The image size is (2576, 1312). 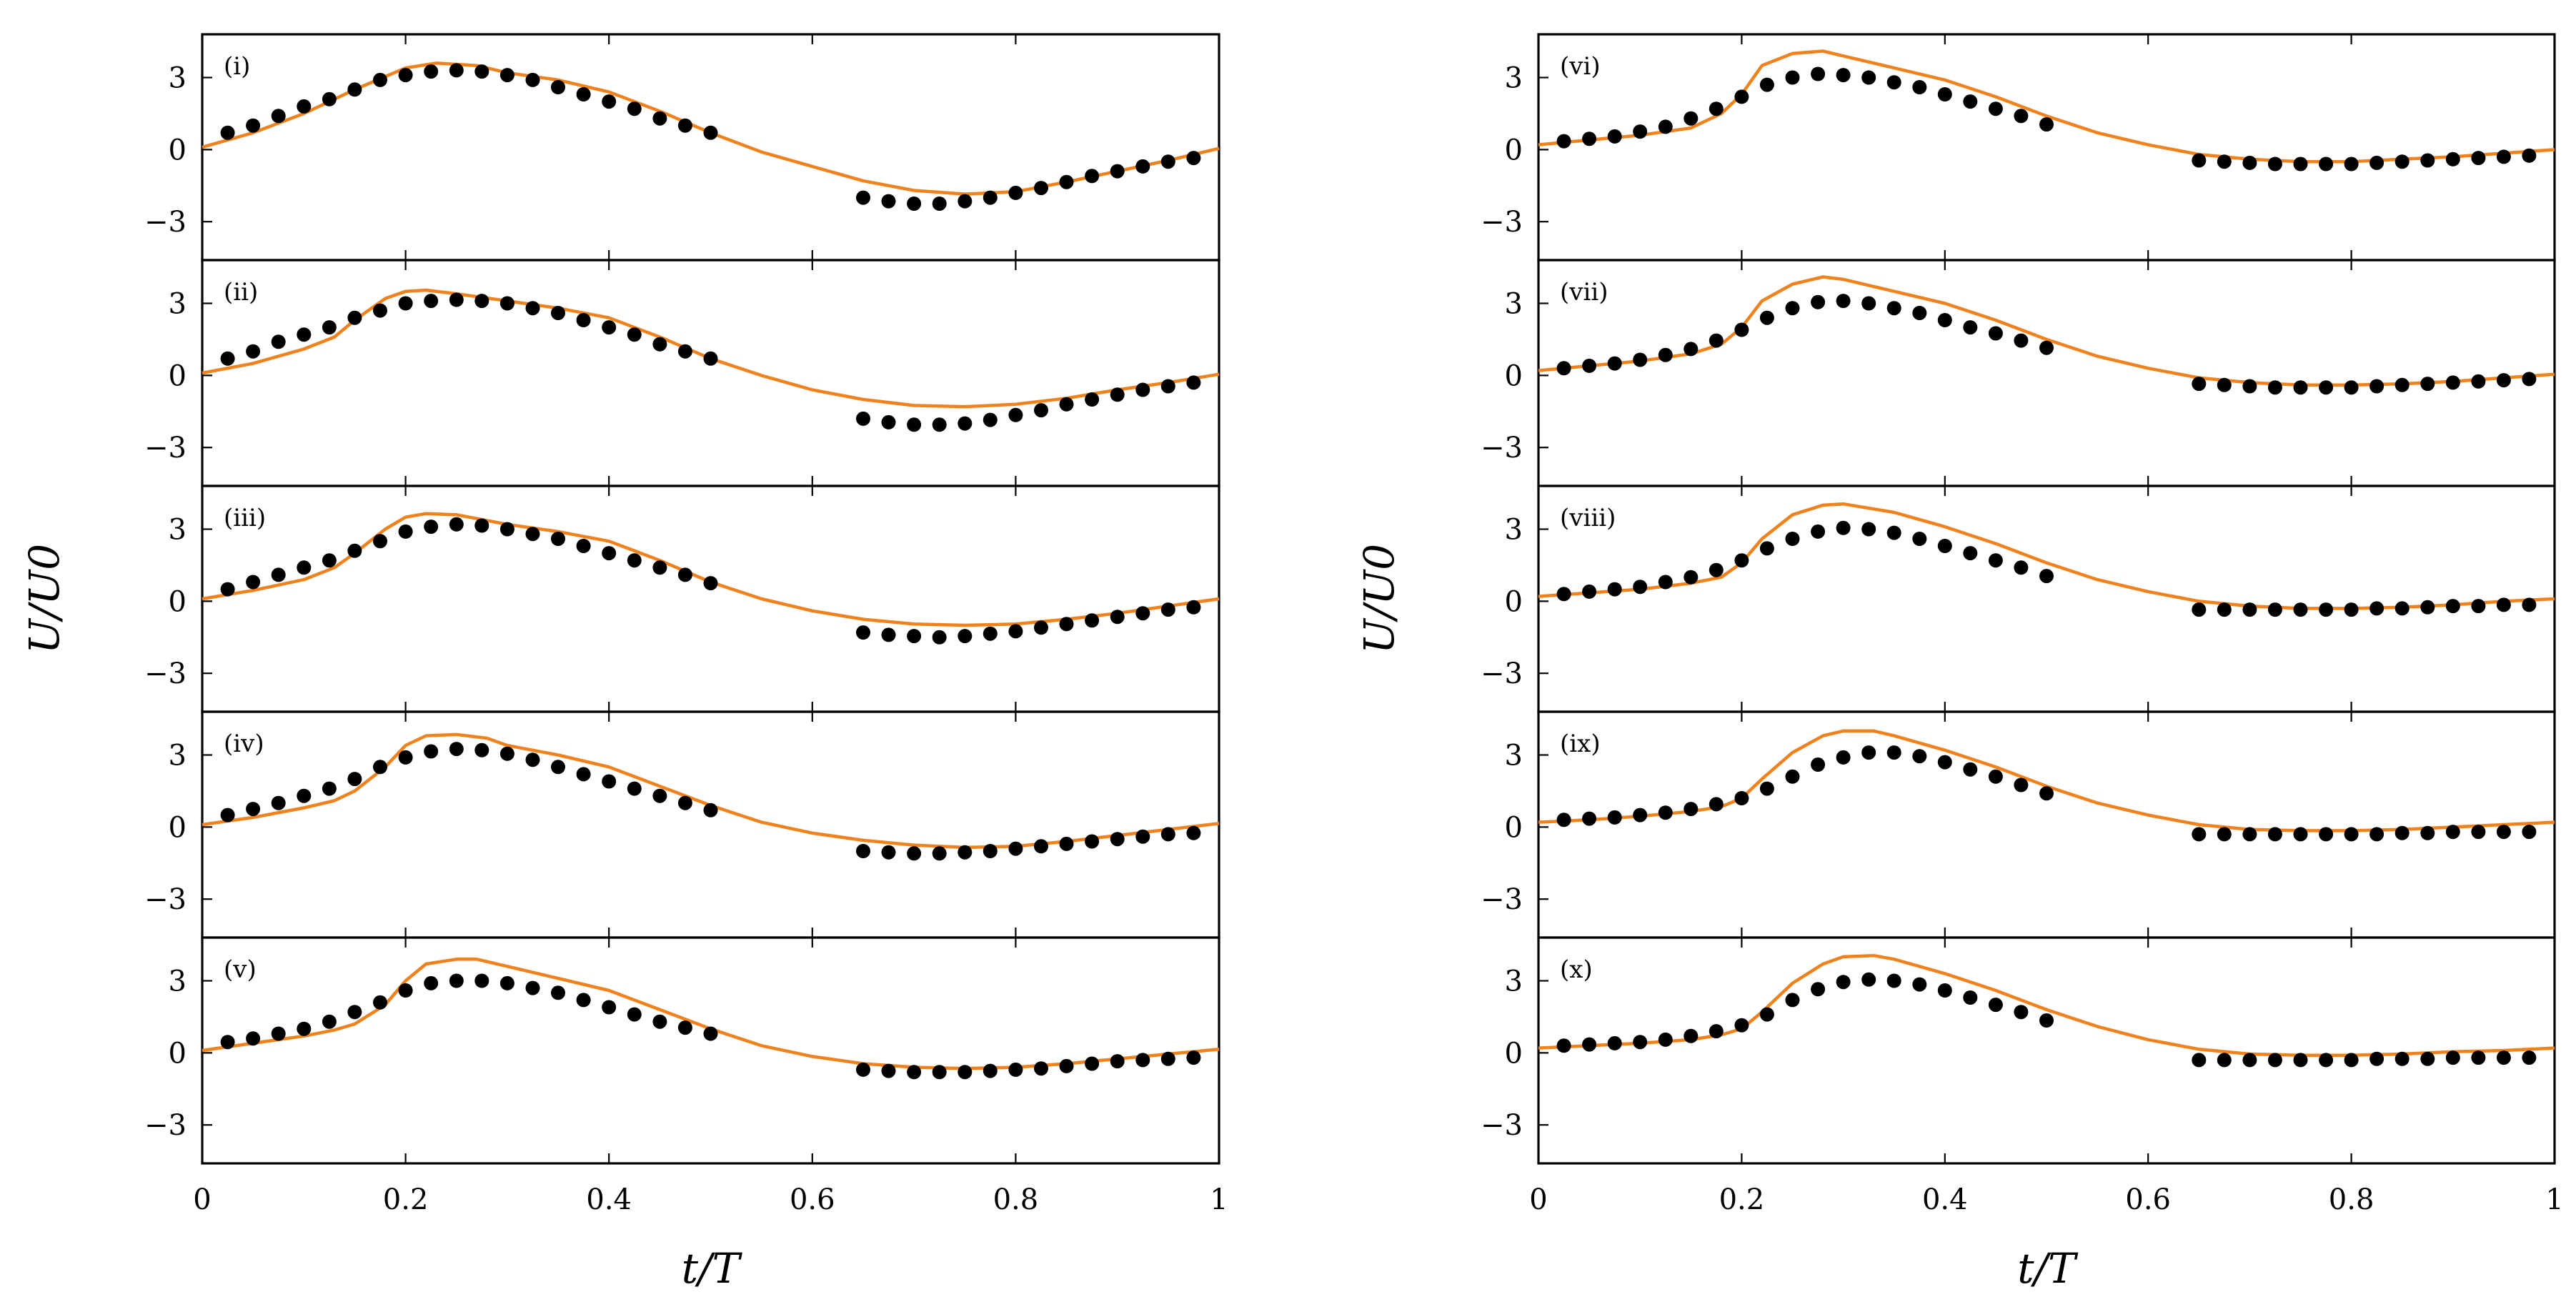 I want to click on panel-label: (iv), so click(x=244, y=744).